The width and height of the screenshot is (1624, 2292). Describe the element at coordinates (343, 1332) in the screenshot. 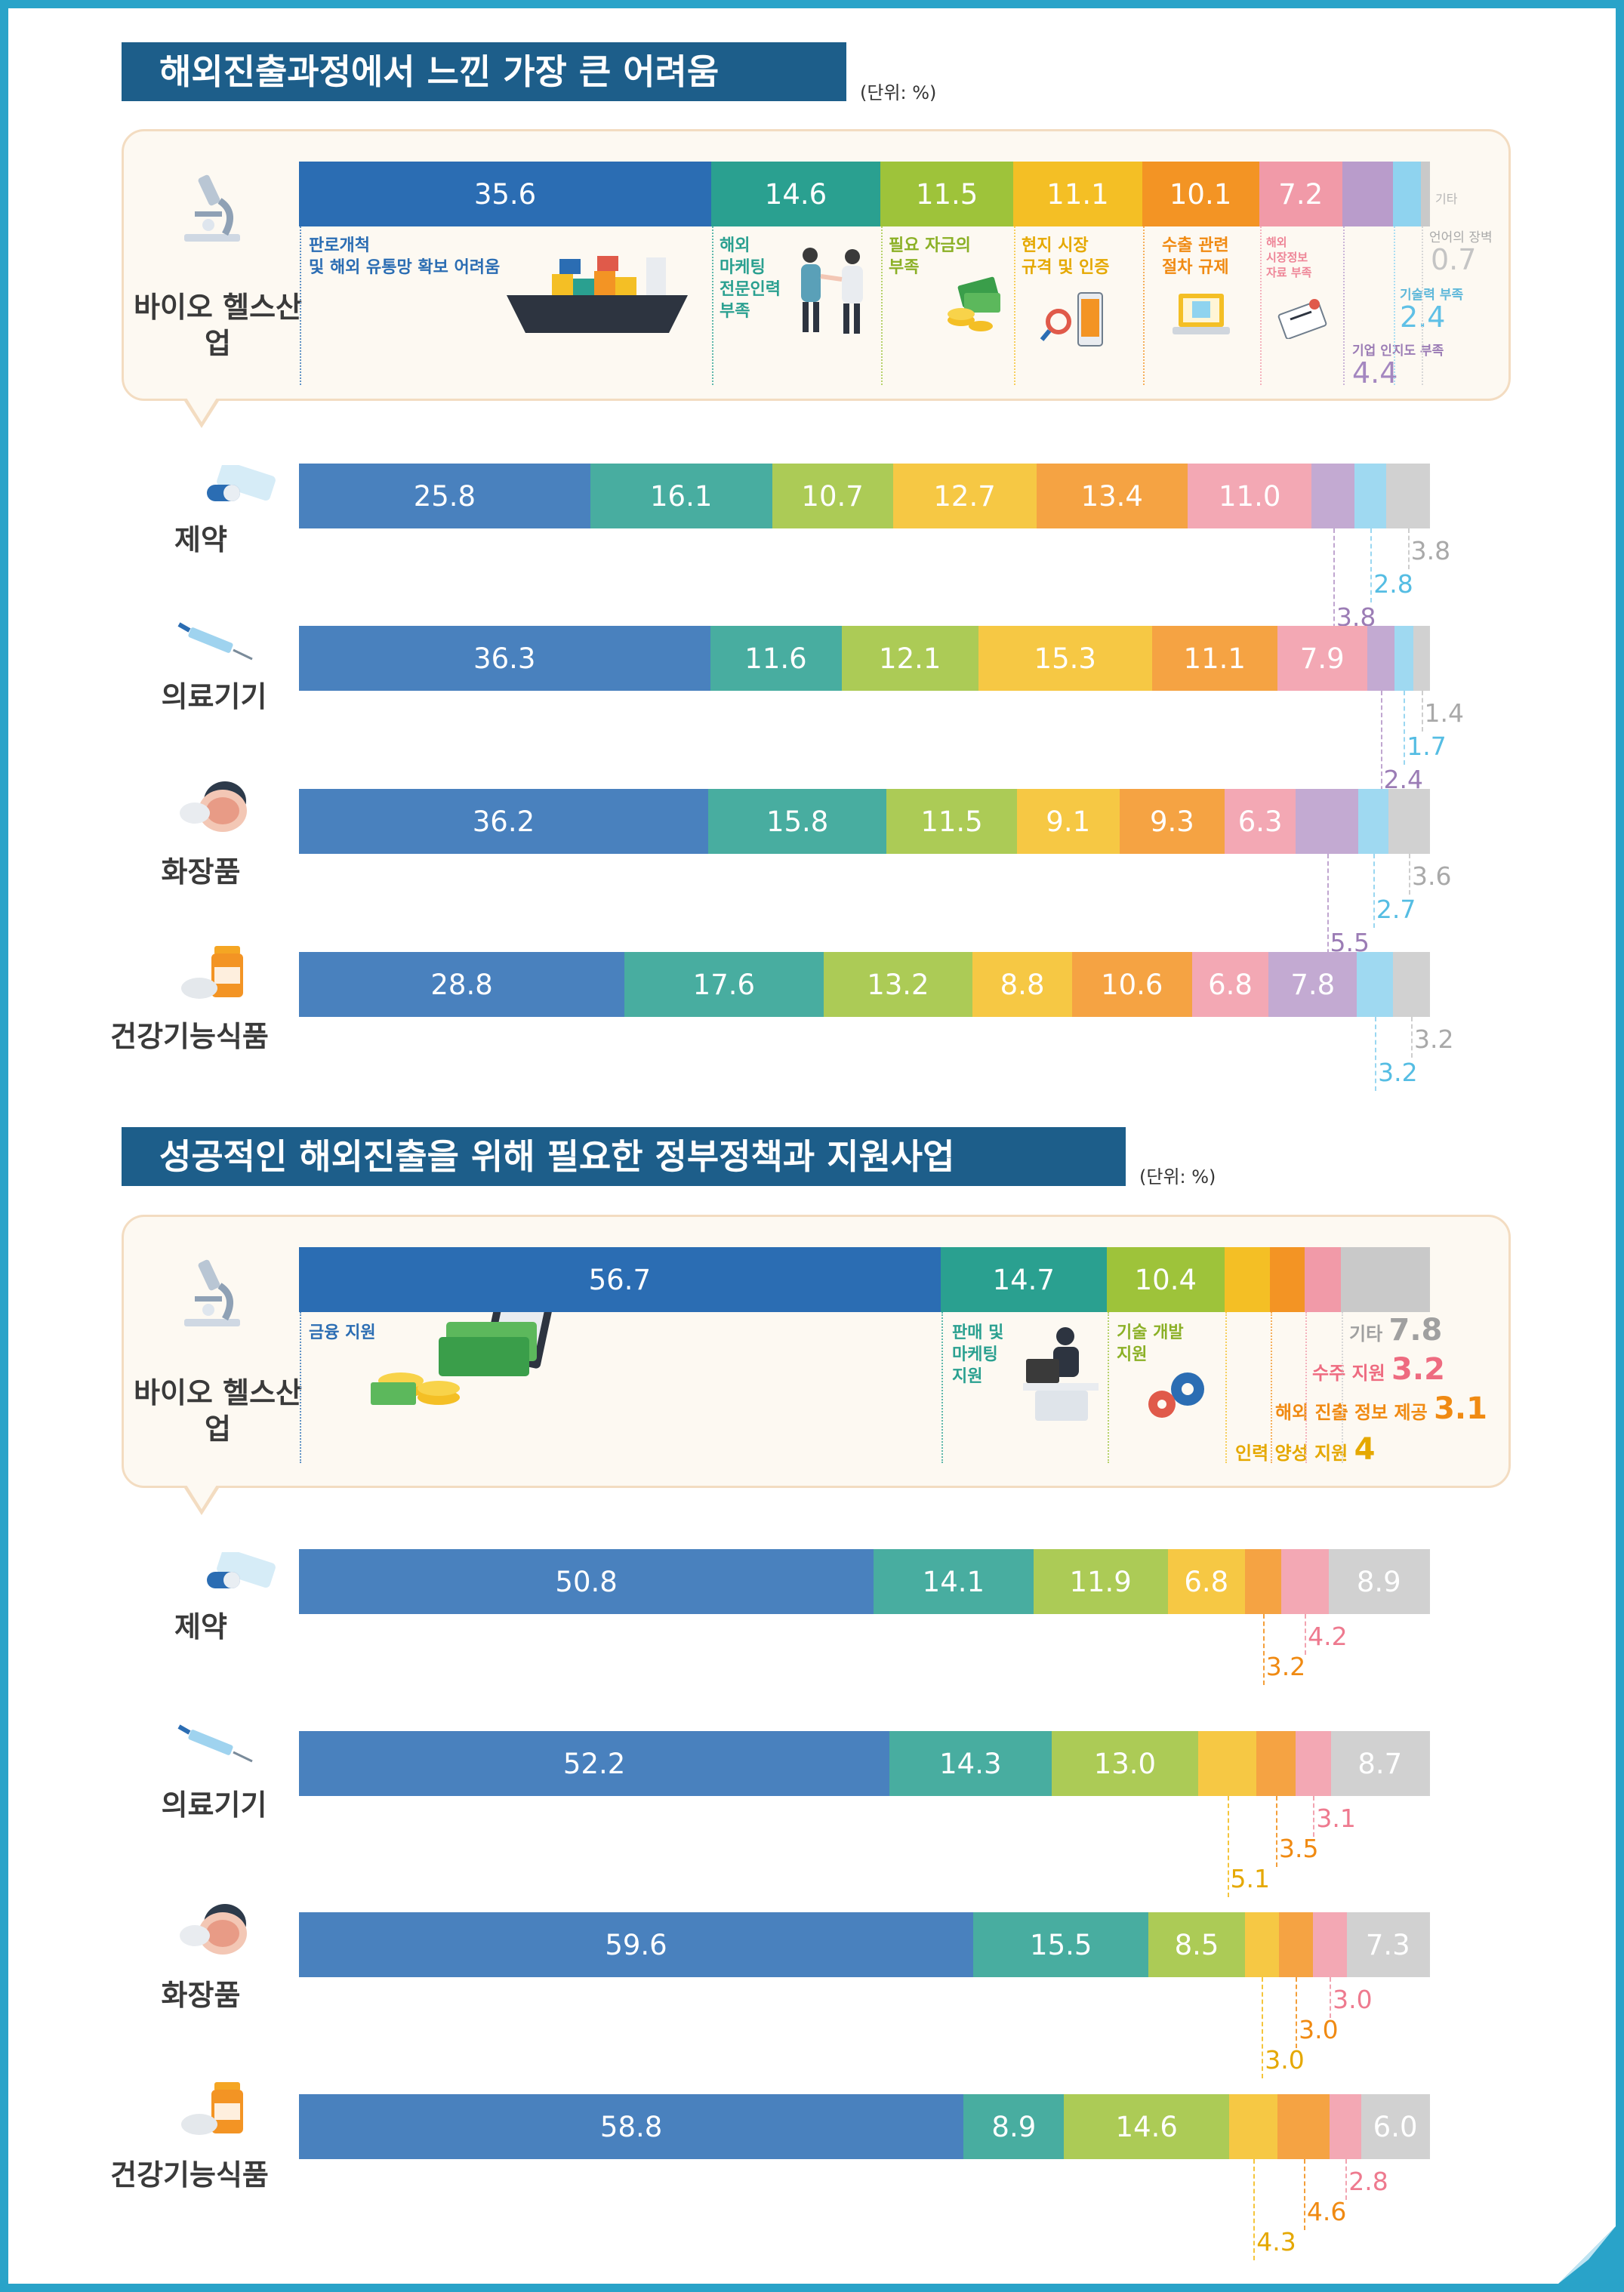

I see `label-s2-금융: 금융 지원` at that location.